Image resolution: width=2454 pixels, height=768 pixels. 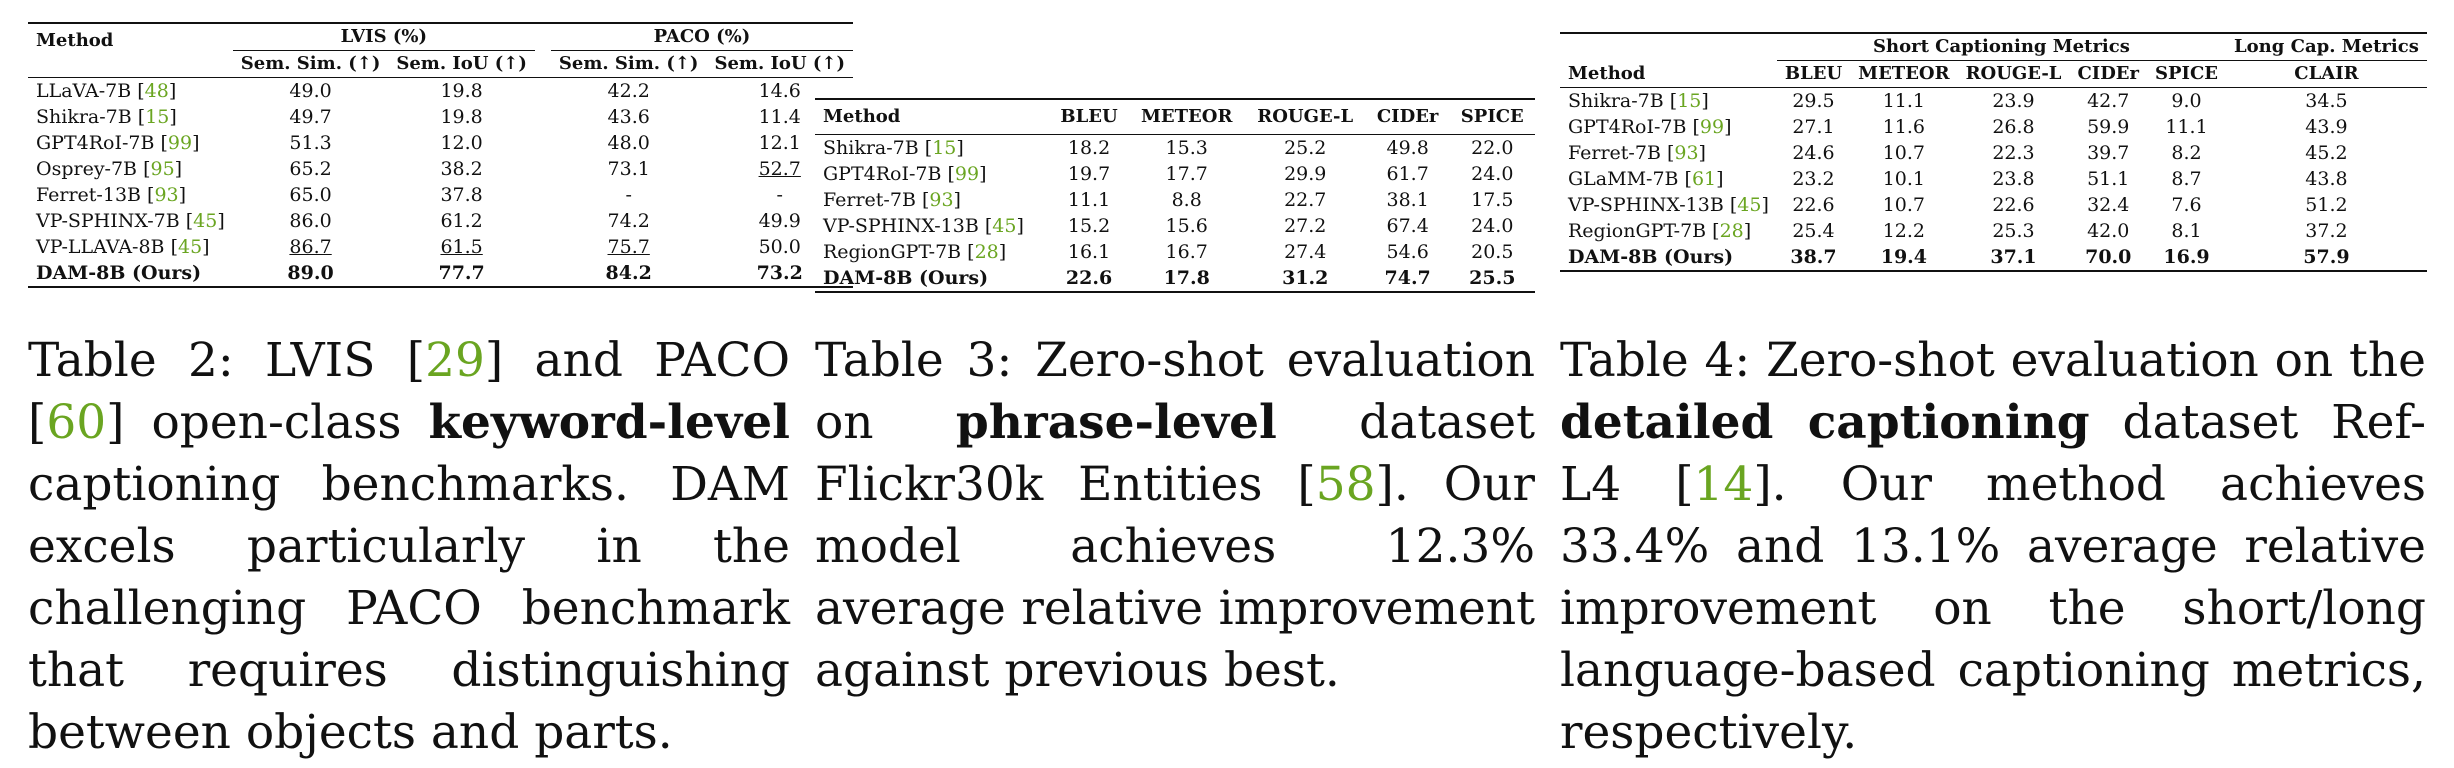 What do you see at coordinates (1407, 278) in the screenshot?
I see `value-cell: 74.7` at bounding box center [1407, 278].